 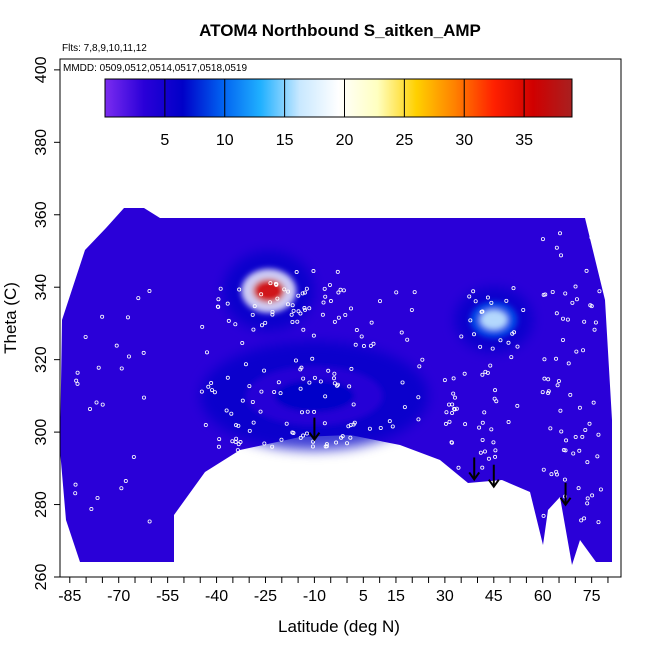 I want to click on x-tick-label-7: 15, so click(x=396, y=596).